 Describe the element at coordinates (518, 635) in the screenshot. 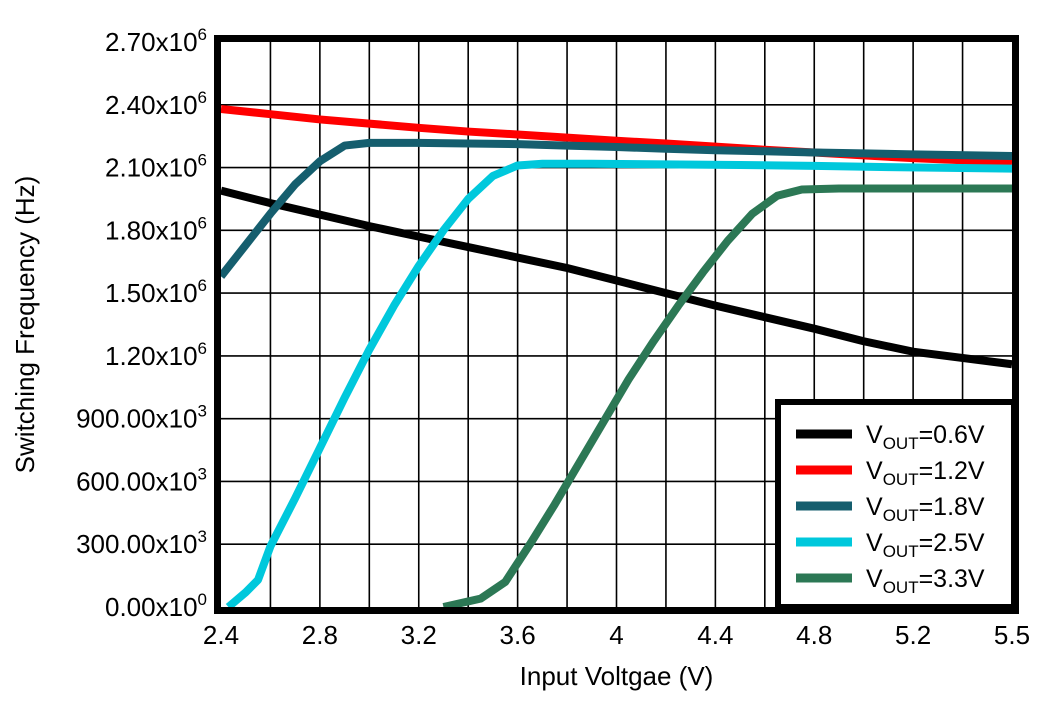

I see `x-tick-label: 3.6` at that location.